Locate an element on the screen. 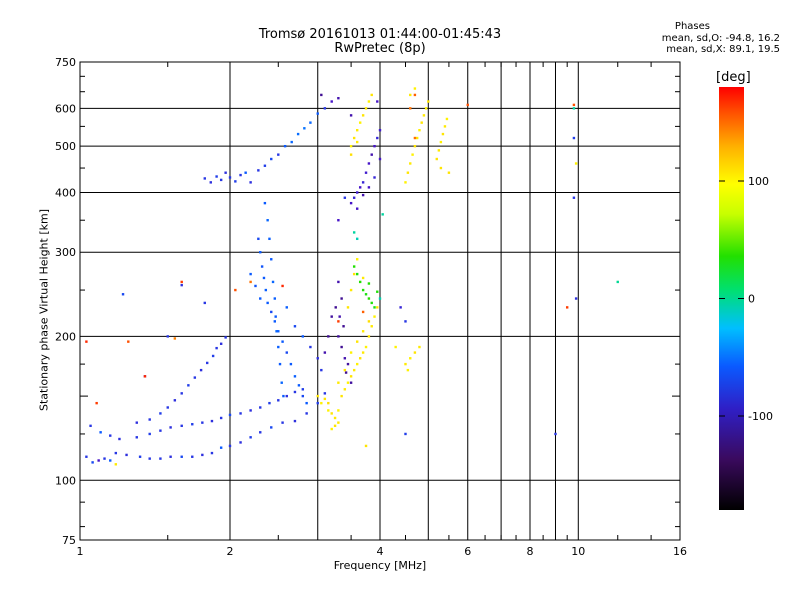 The height and width of the screenshot is (600, 800). colorbar-tick-label: 0 is located at coordinates (751, 299).